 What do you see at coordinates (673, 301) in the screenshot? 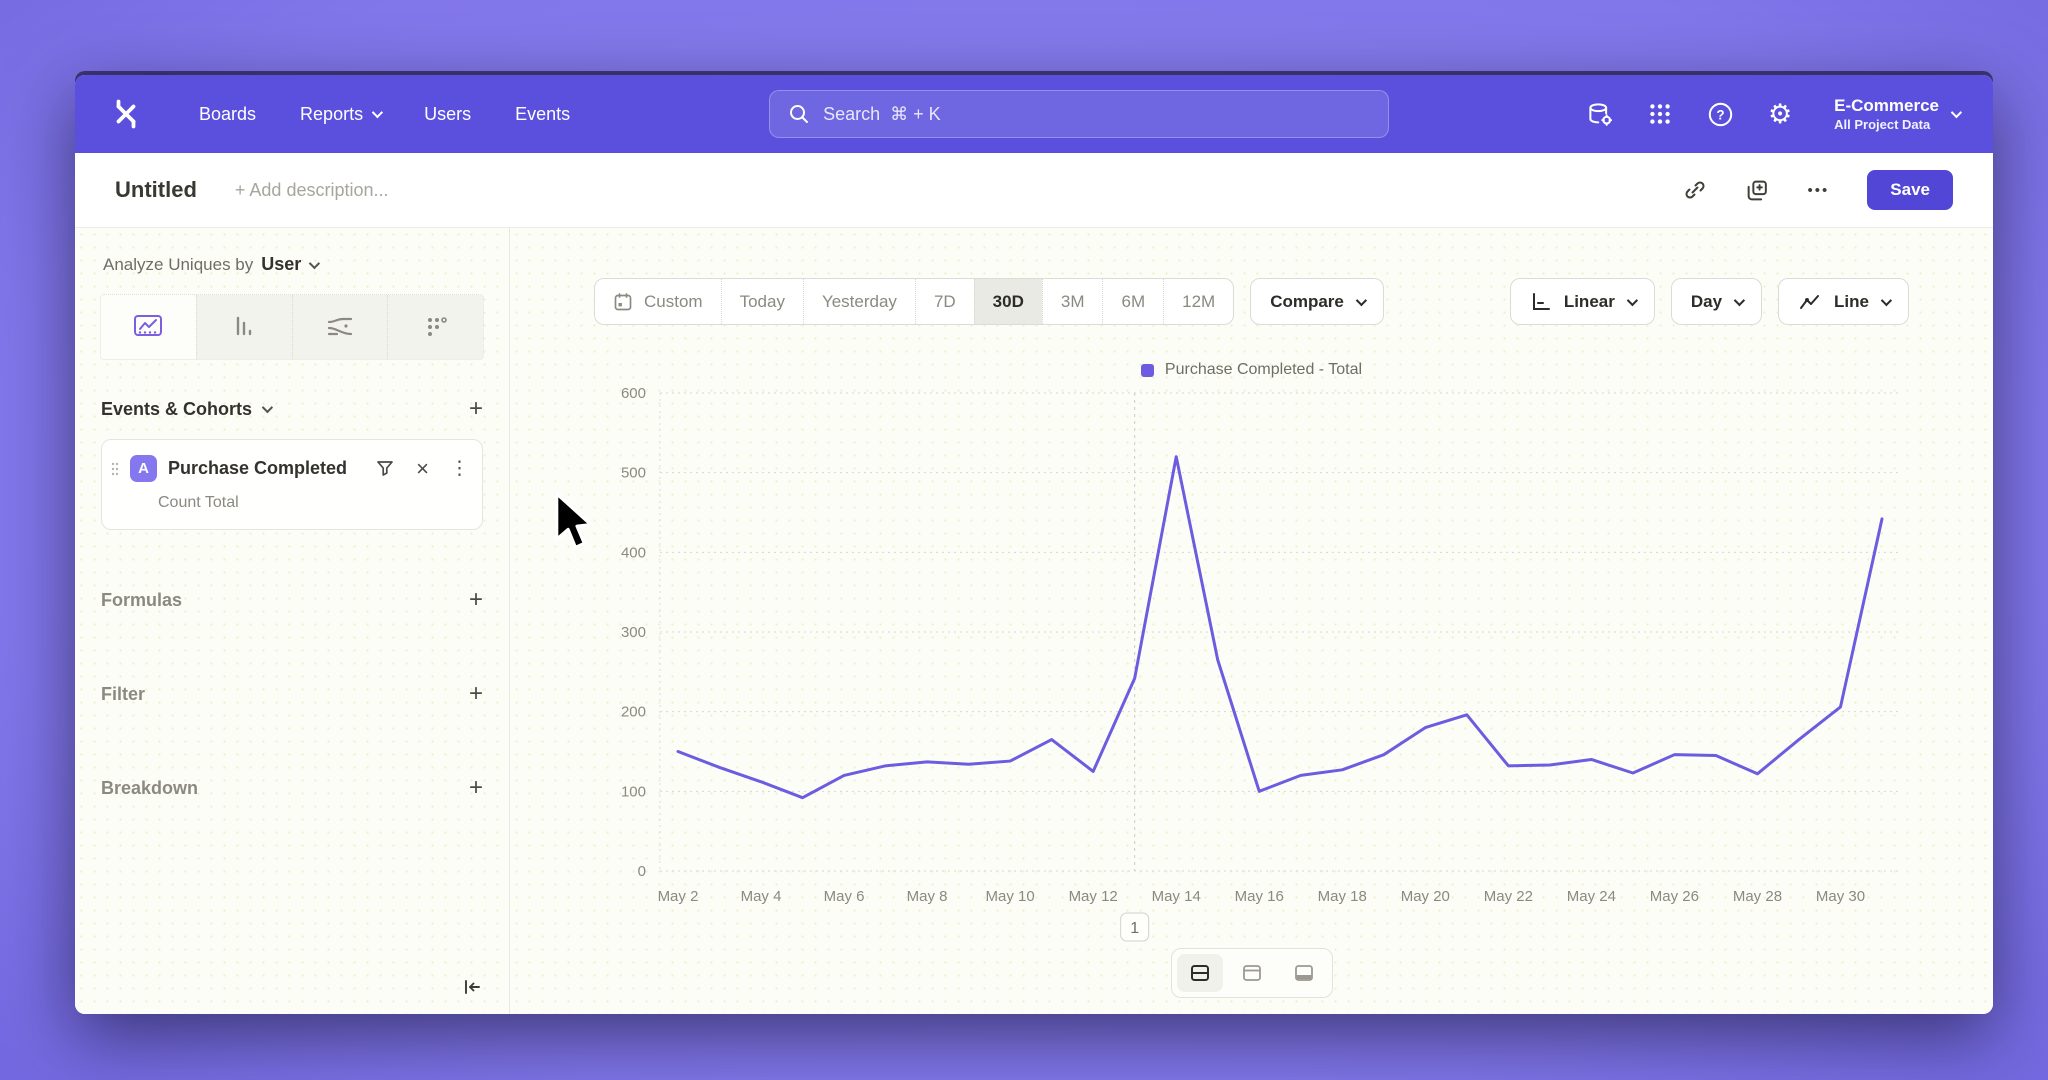
I see `range-label: Custom` at bounding box center [673, 301].